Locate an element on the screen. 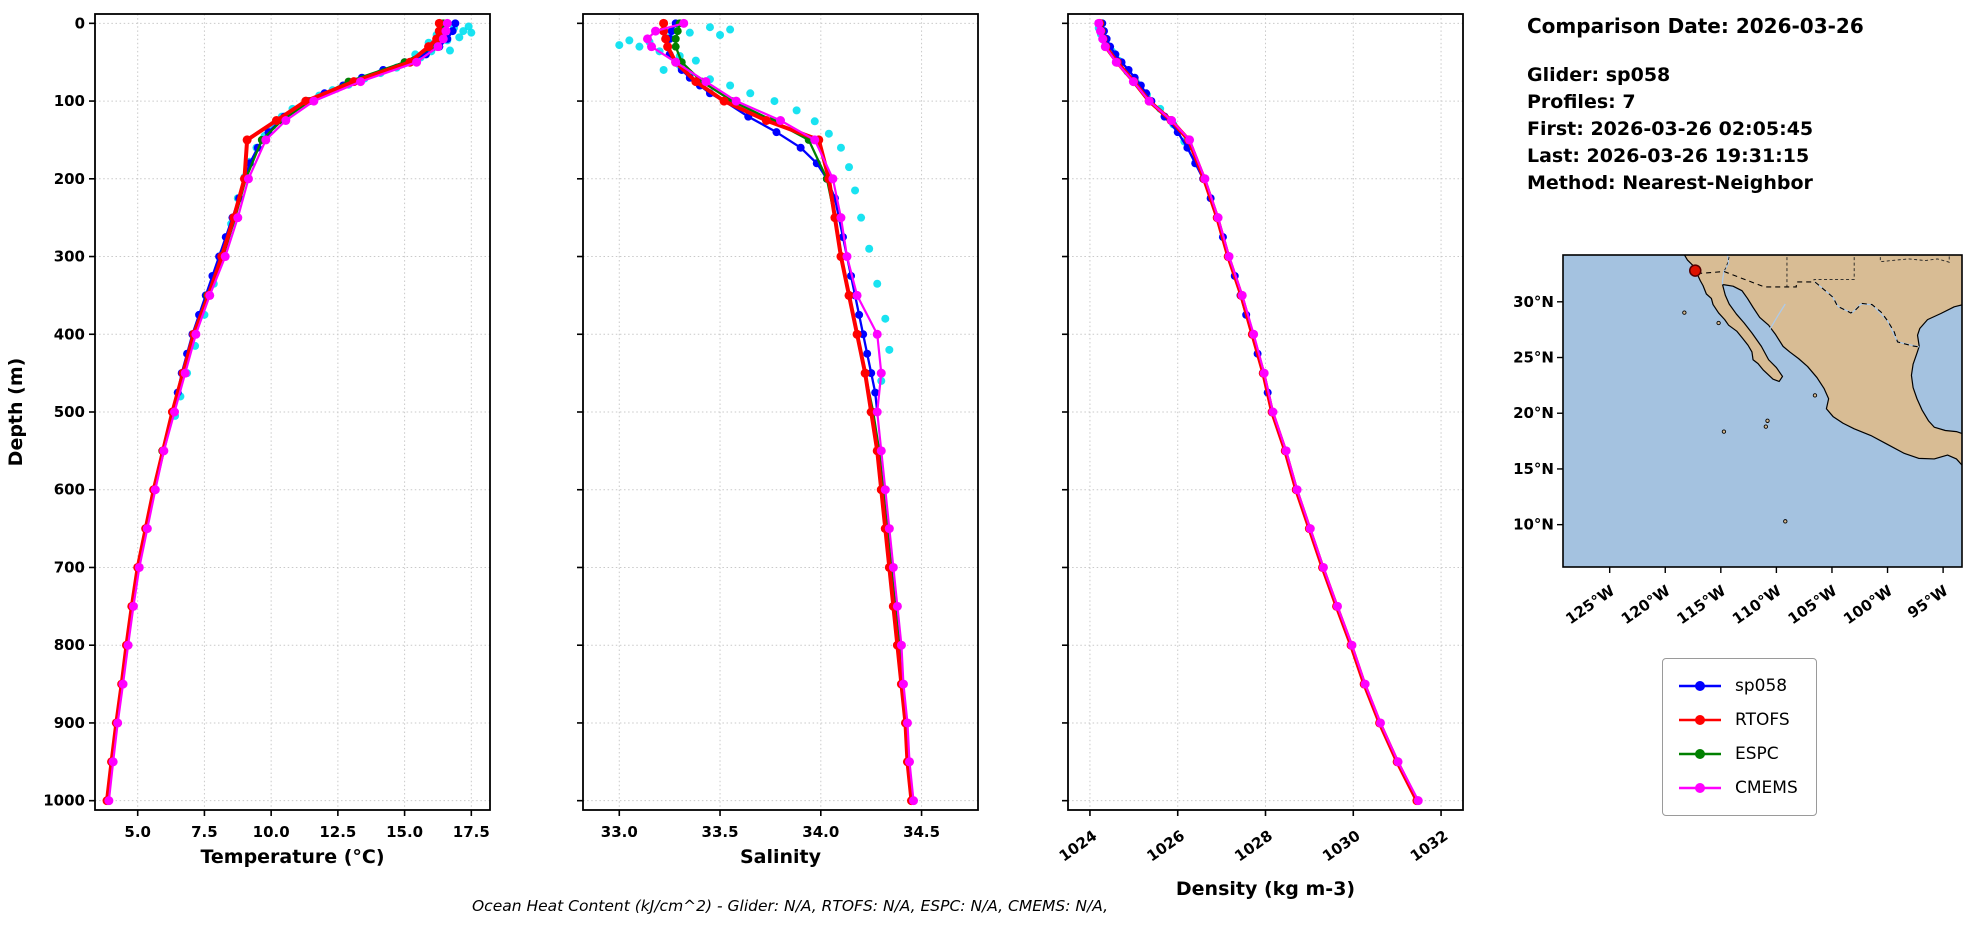 The height and width of the screenshot is (934, 1978). svg-text: 700 is located at coordinates (69, 567).